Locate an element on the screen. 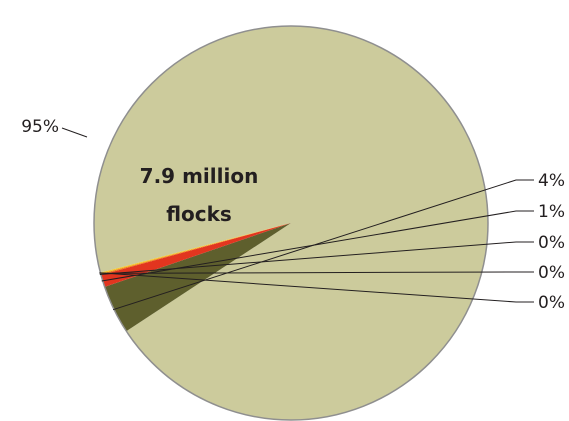 Image resolution: width=569 pixels, height=421 pixels. slice-label-1: 4% is located at coordinates (551, 181).